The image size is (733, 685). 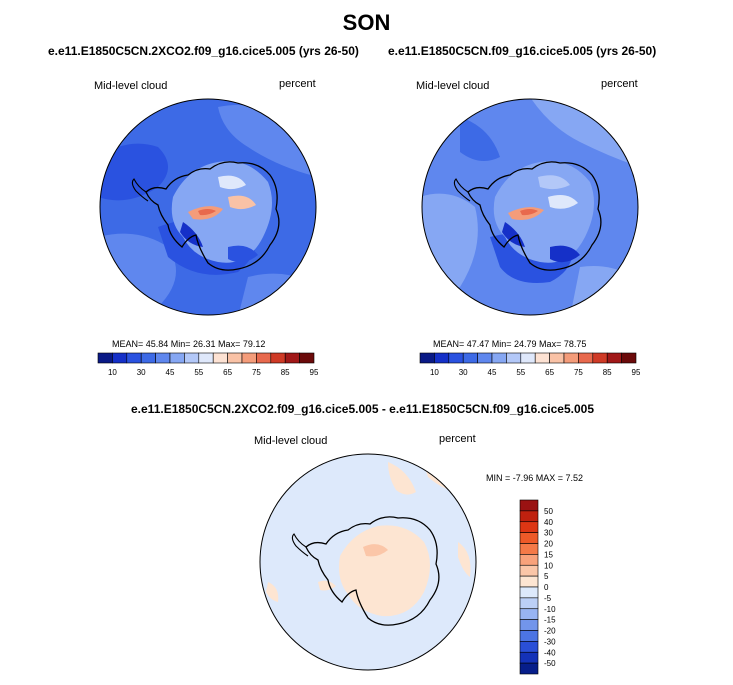 I want to click on panel1-colorbar-tick-label: 65, so click(x=227, y=372).